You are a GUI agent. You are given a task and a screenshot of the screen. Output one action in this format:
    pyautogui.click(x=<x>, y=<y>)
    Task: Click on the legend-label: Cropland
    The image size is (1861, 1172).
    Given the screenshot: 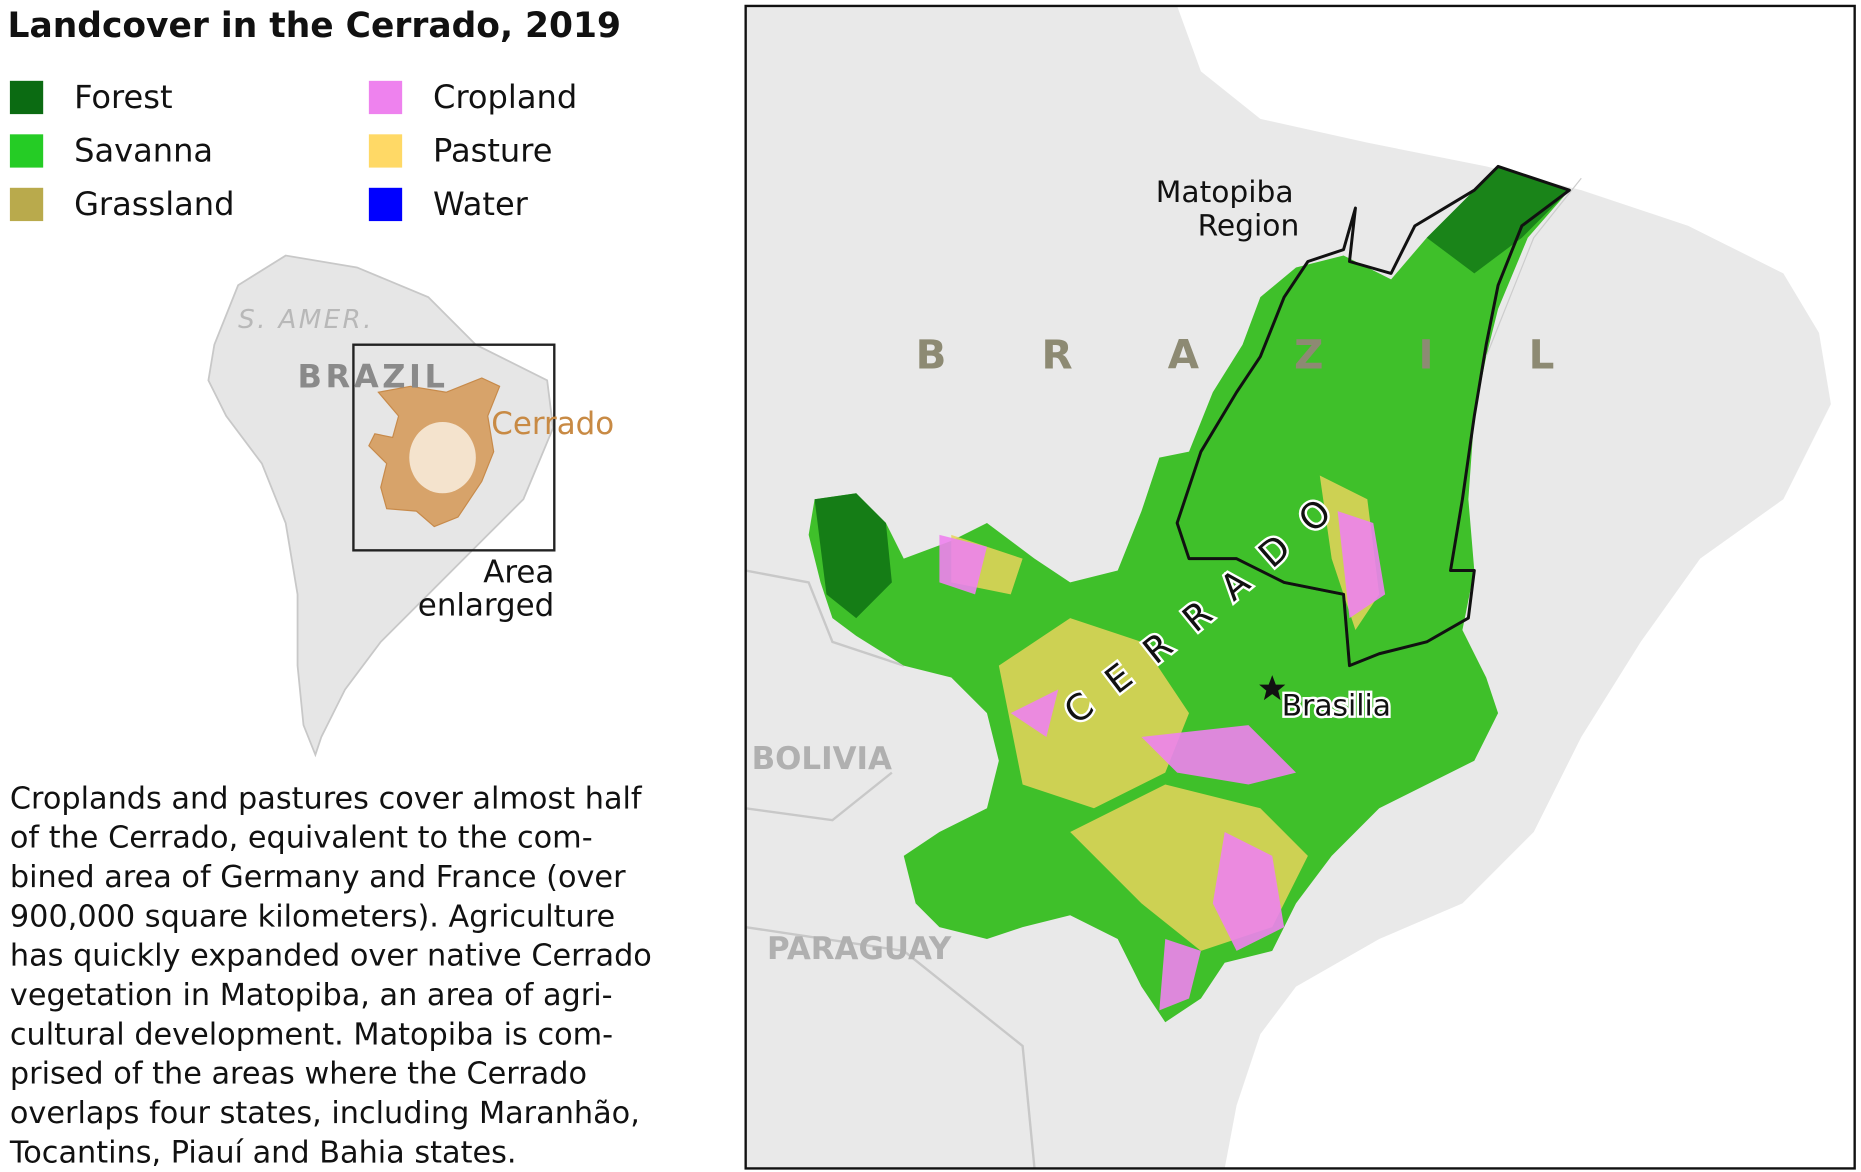 What is the action you would take?
    pyautogui.click(x=505, y=97)
    